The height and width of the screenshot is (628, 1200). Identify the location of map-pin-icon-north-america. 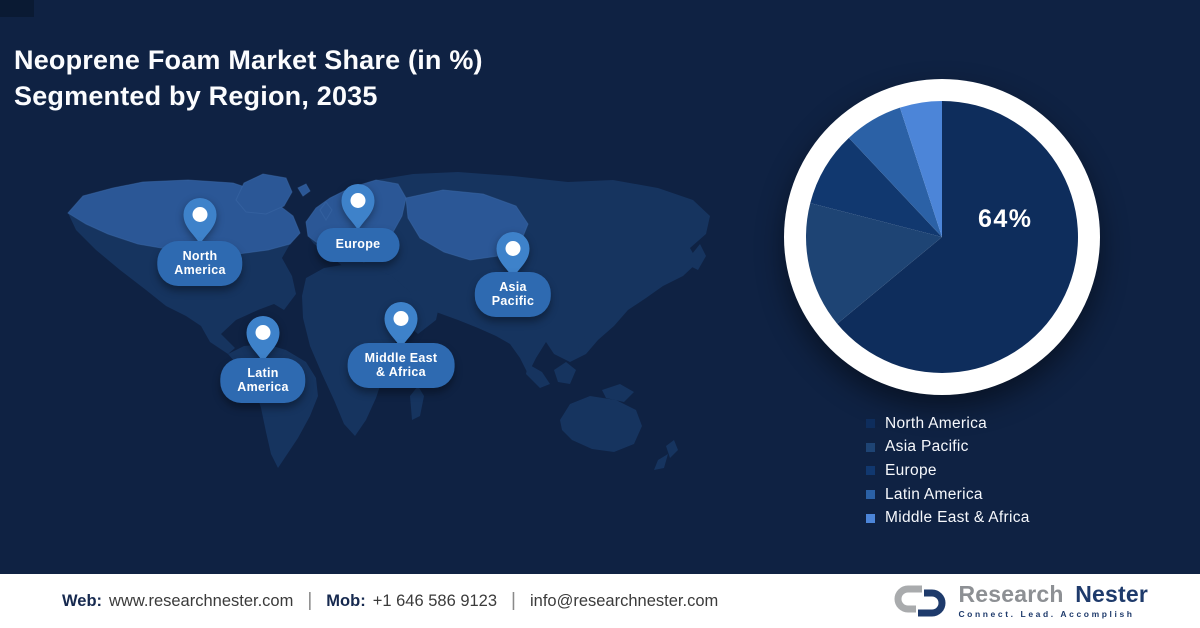
(200, 221).